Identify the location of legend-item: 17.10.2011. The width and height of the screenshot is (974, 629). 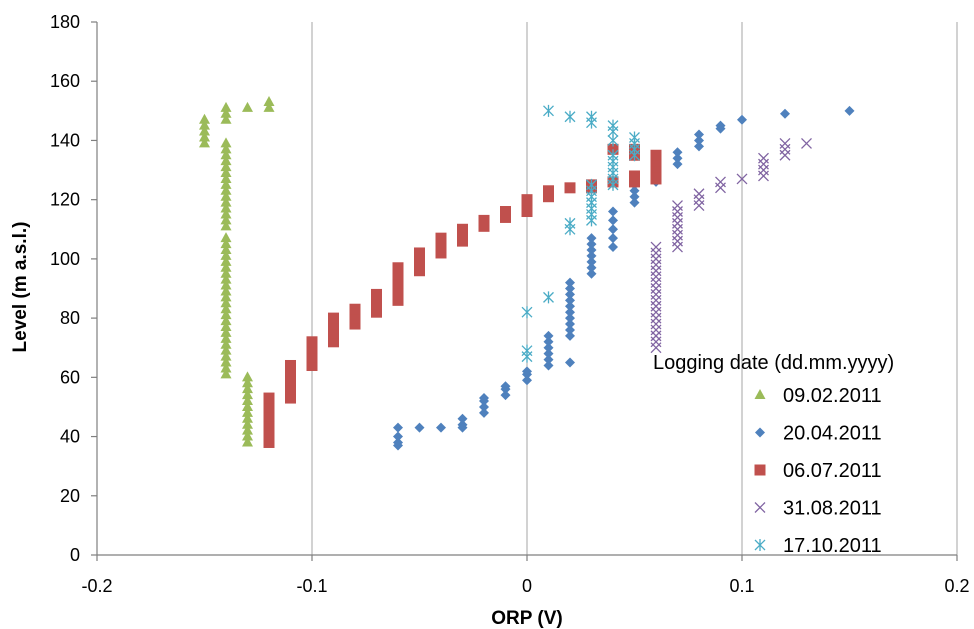
(818, 546).